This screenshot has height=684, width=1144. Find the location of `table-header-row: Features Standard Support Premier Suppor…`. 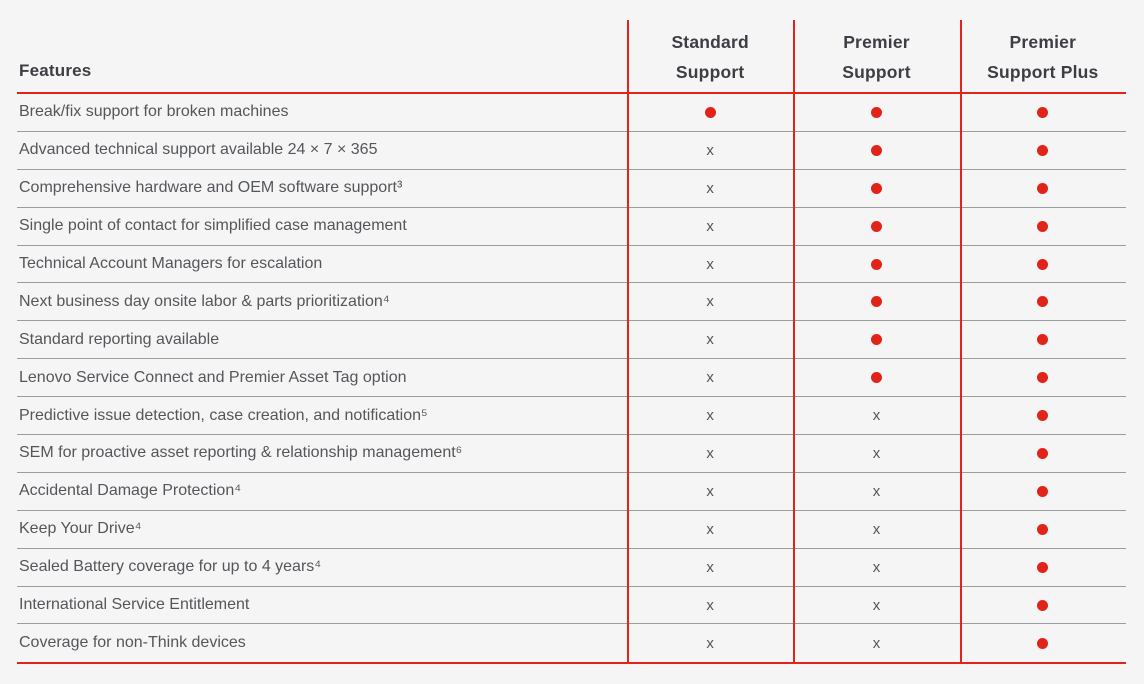

table-header-row: Features Standard Support Premier Suppor… is located at coordinates (571, 57).